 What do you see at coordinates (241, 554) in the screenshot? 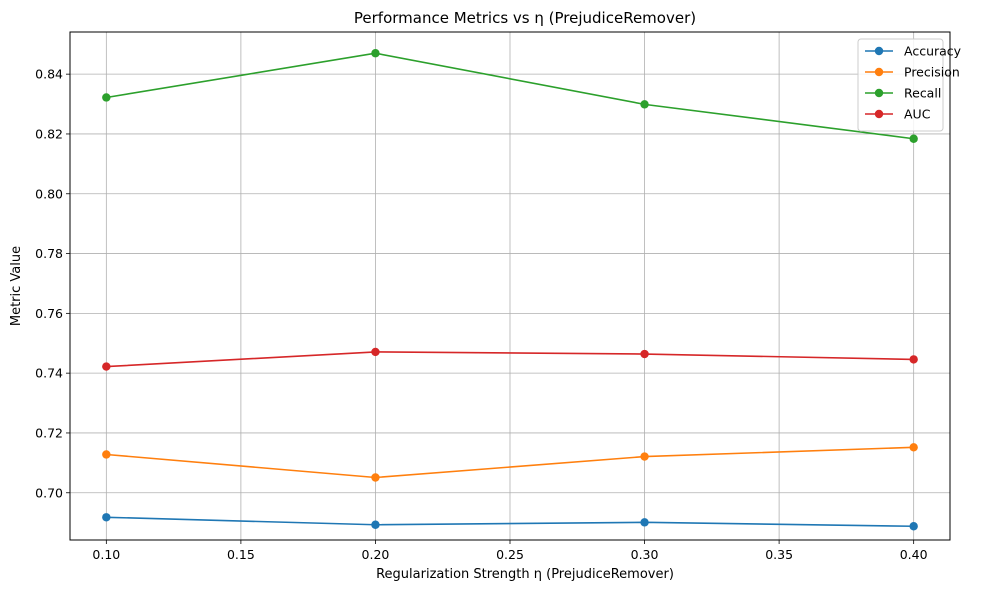
I see `x-tick-label: 0.15` at bounding box center [241, 554].